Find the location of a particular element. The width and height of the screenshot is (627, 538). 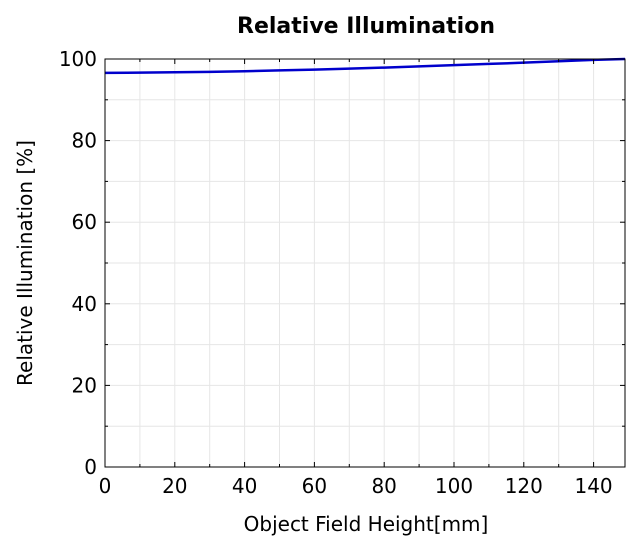

x-tick-label: 60 is located at coordinates (314, 486).